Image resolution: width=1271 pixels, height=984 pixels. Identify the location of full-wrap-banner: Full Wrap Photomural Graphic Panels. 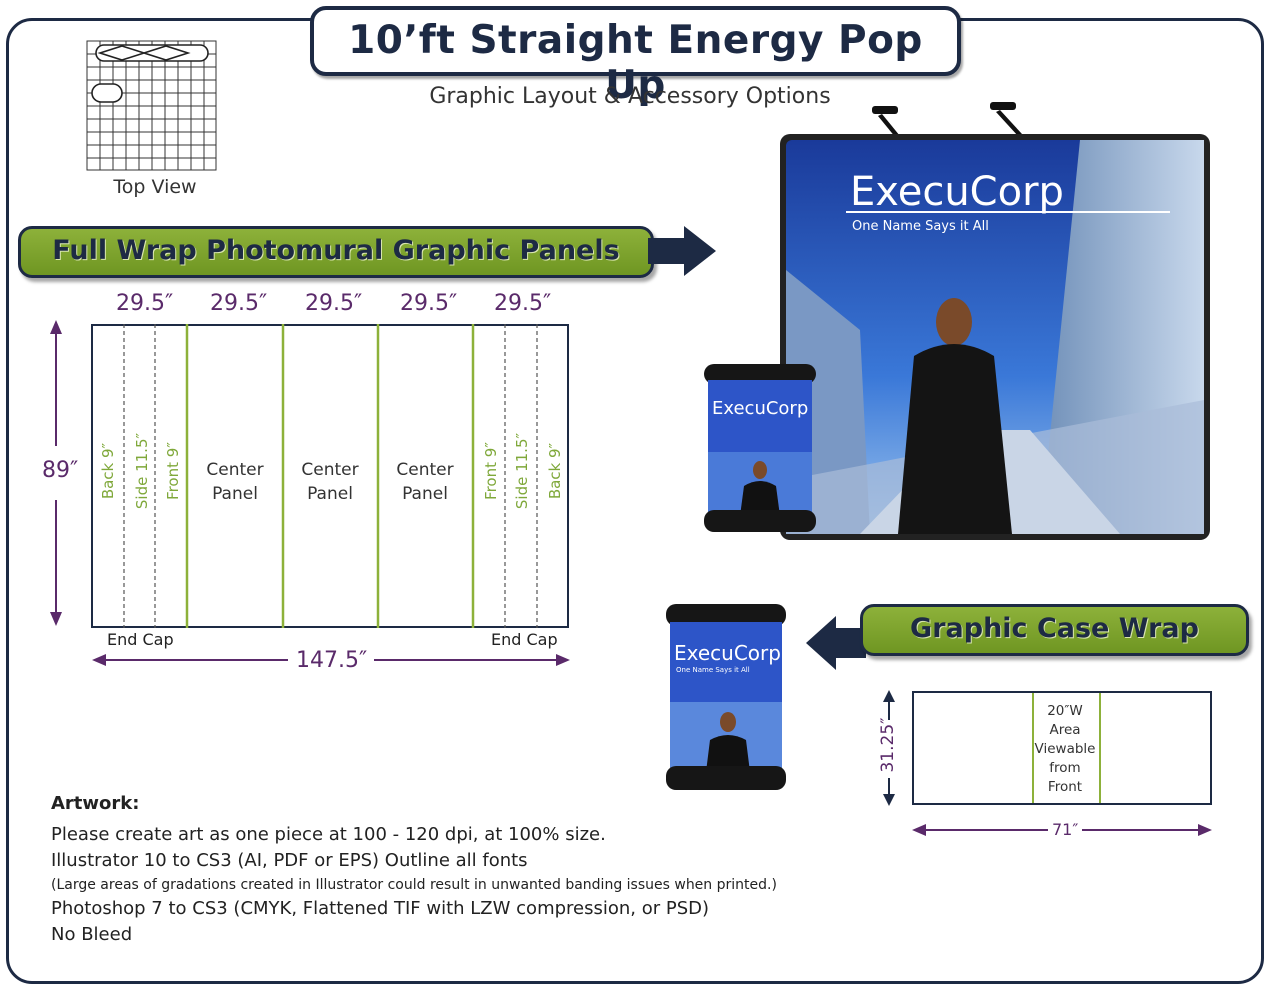
(336, 252).